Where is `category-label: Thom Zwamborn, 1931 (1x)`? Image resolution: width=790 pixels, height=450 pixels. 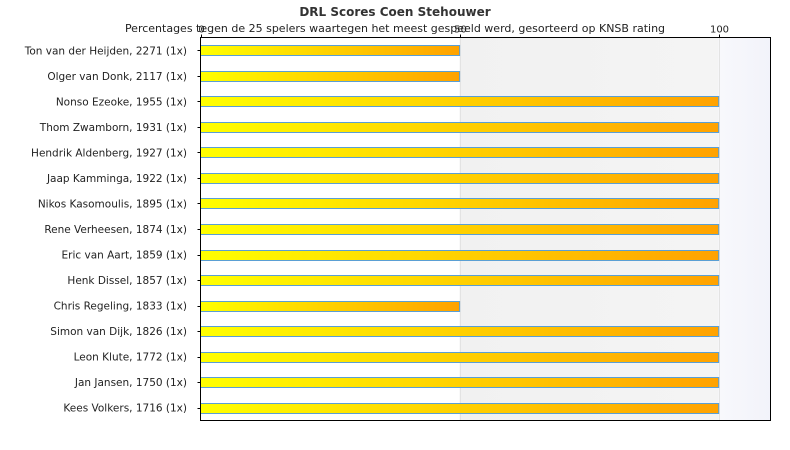
category-label: Thom Zwamborn, 1931 (1x) is located at coordinates (113, 128).